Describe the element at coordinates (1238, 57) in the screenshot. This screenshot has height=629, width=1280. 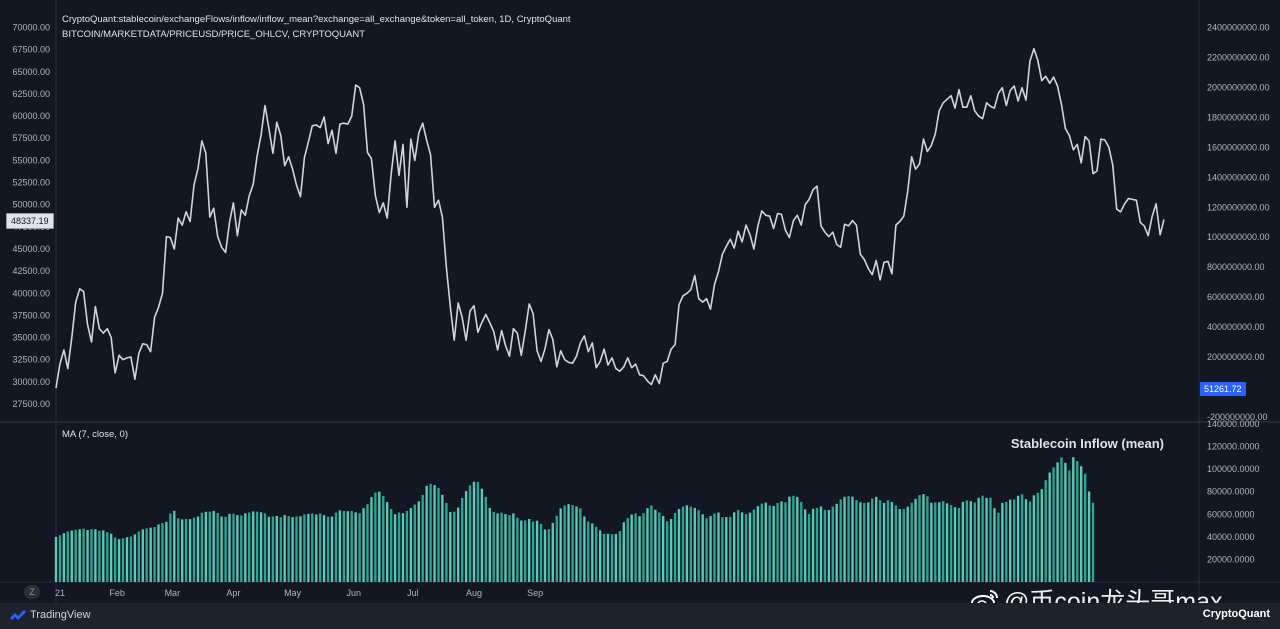
I see `right-axis-tick-label: 2200000000.00` at that location.